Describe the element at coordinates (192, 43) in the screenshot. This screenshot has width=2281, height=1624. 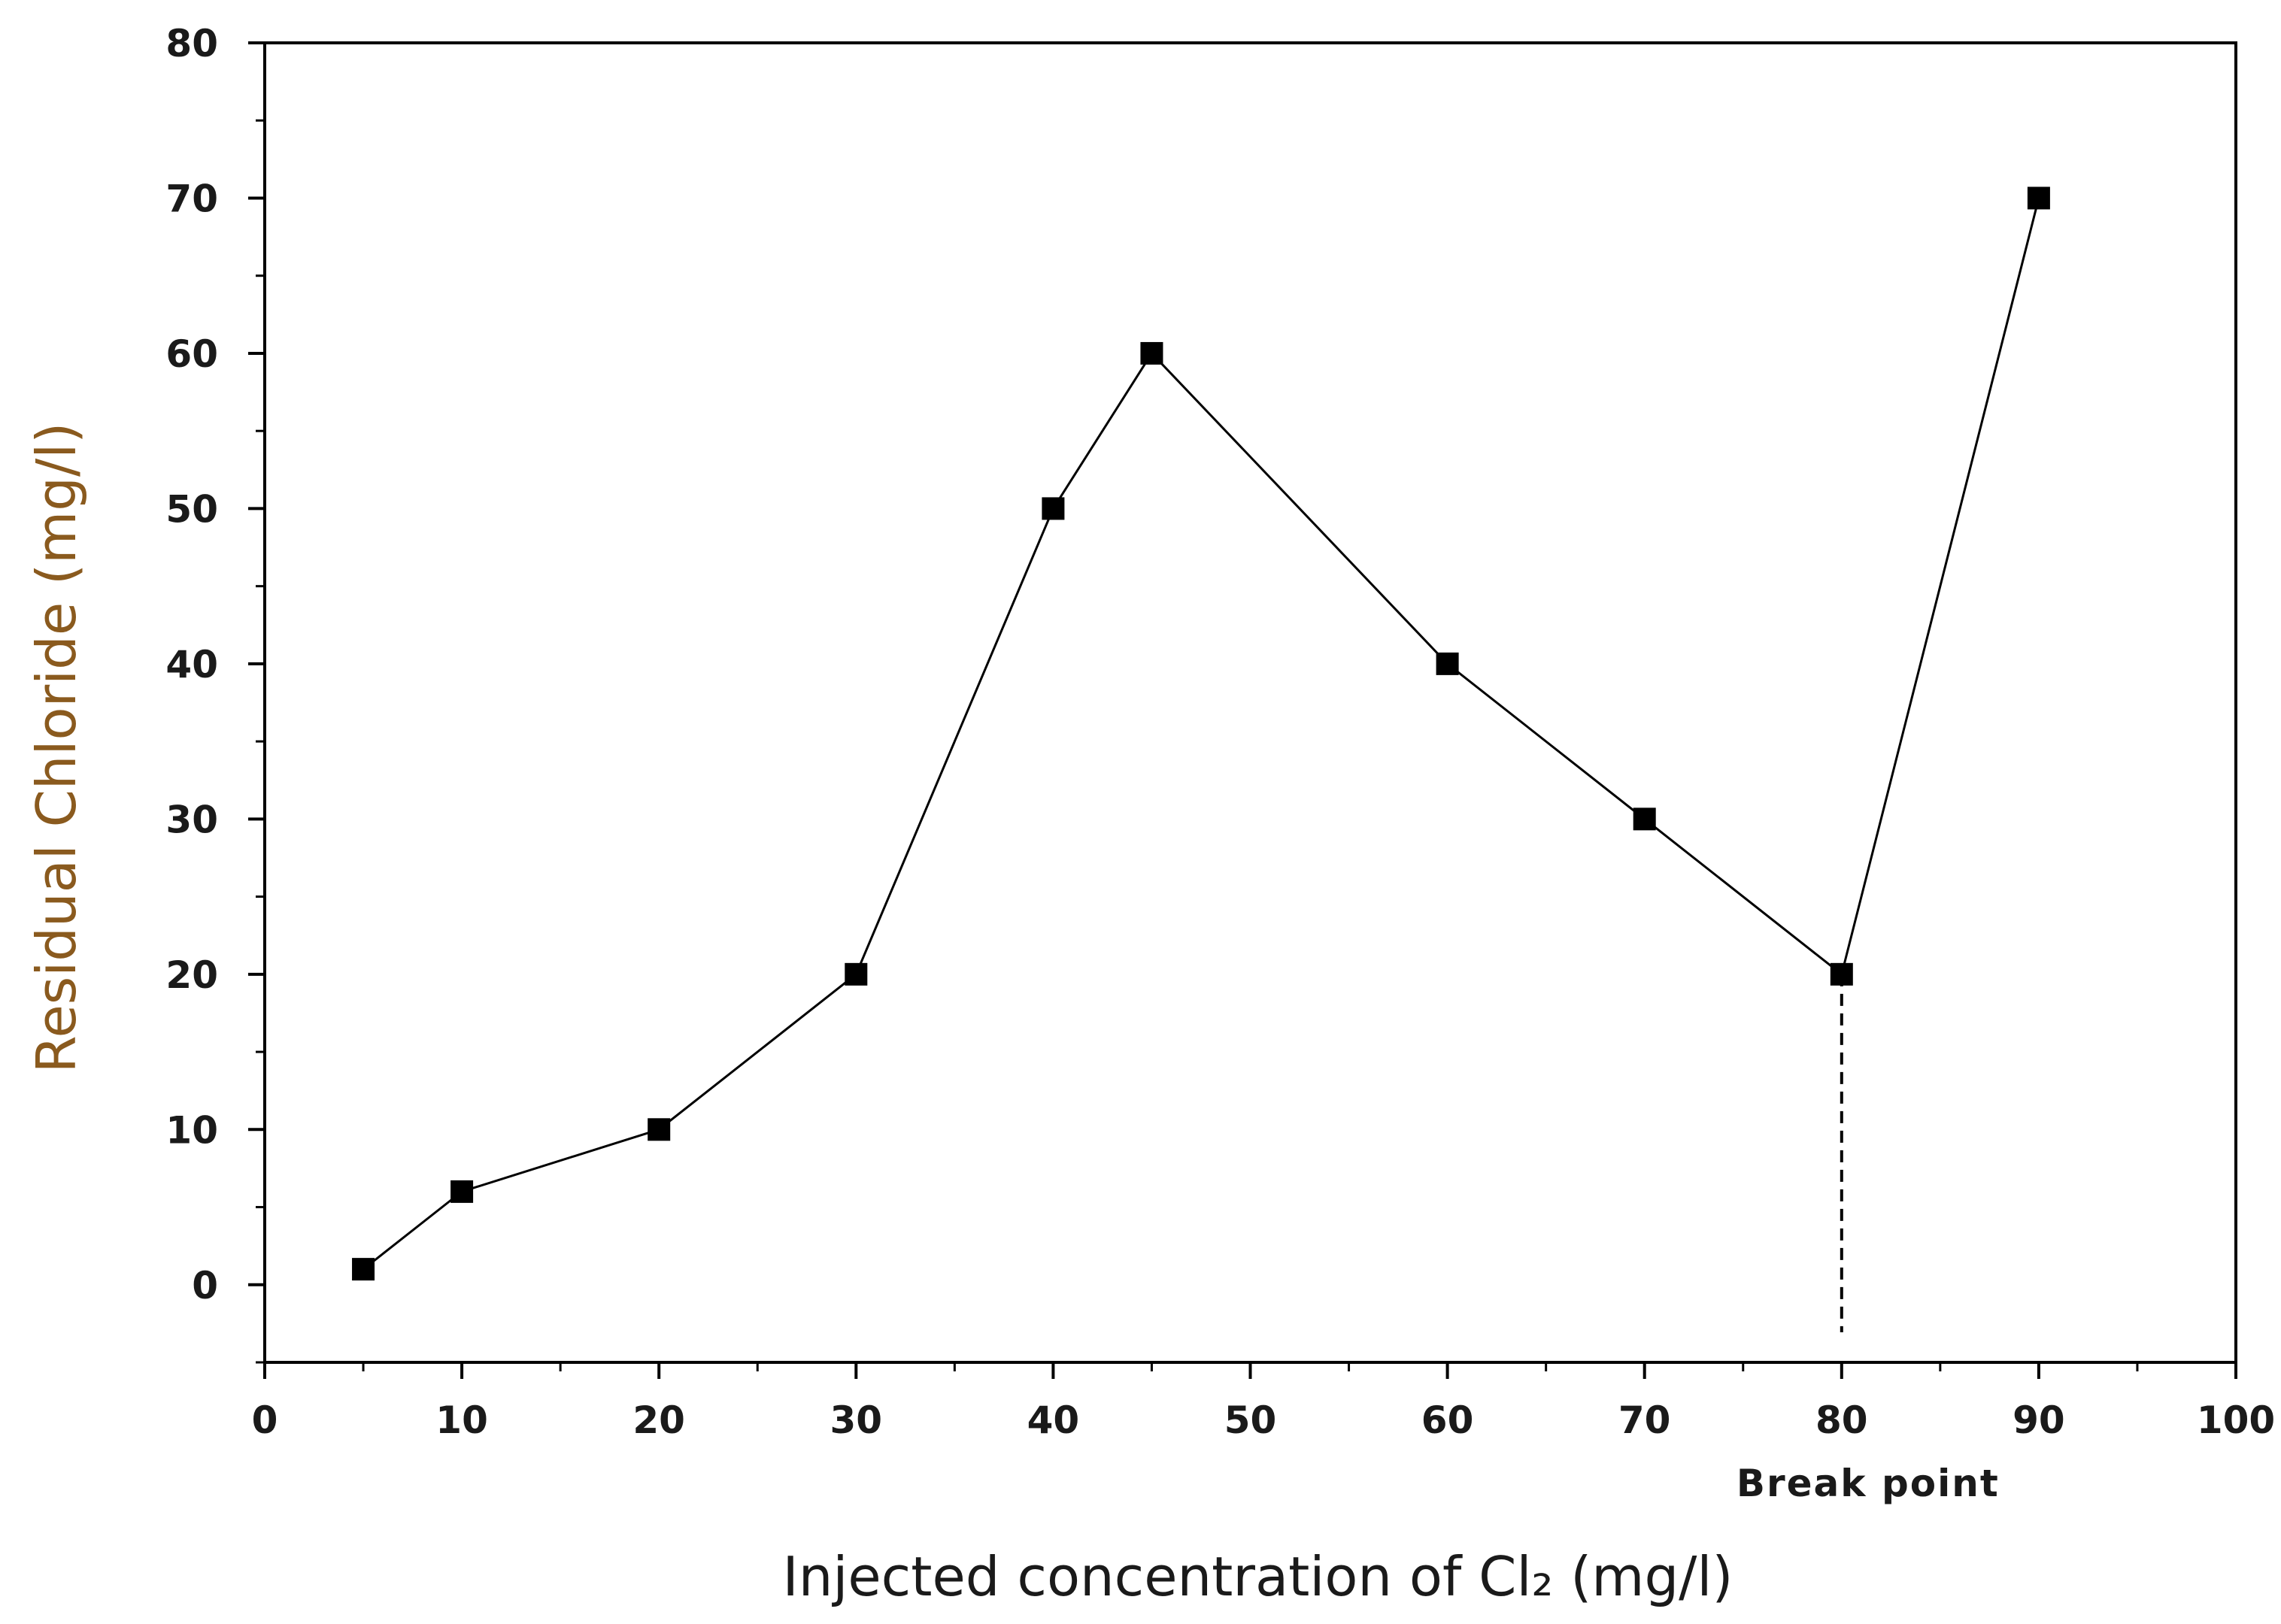
I see `y-tick-label: 80` at that location.